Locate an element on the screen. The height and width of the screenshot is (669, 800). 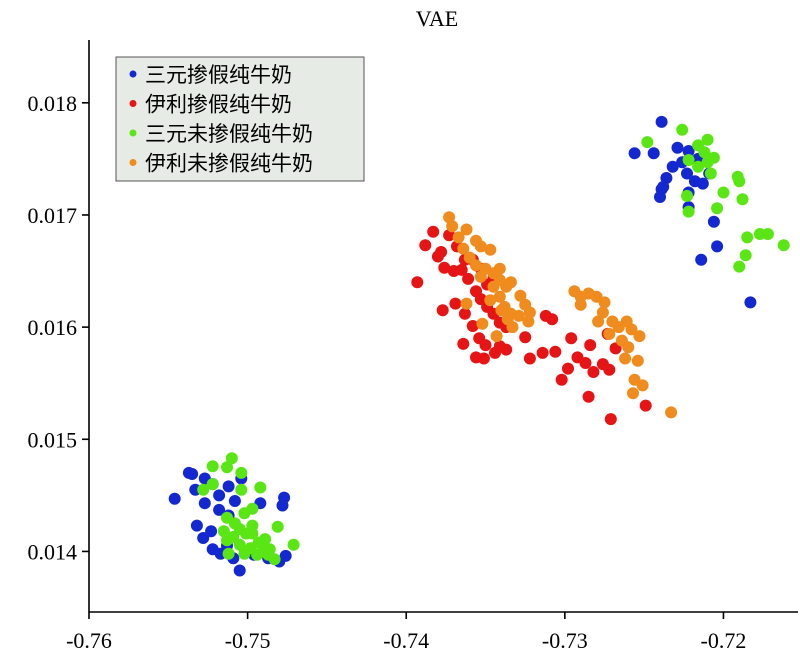
chart-title: VAE is located at coordinates (437, 18).